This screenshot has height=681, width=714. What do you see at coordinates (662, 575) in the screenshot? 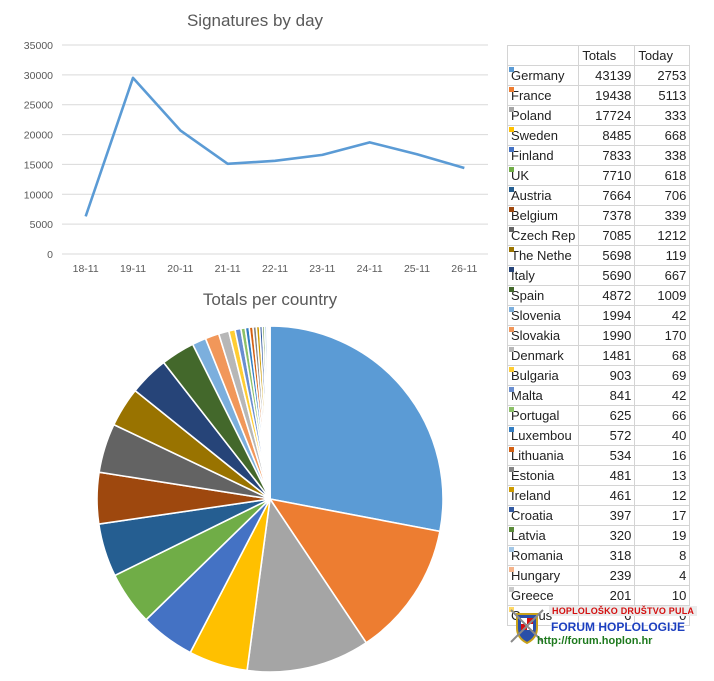
I see `table-cell-today: 4` at bounding box center [662, 575].